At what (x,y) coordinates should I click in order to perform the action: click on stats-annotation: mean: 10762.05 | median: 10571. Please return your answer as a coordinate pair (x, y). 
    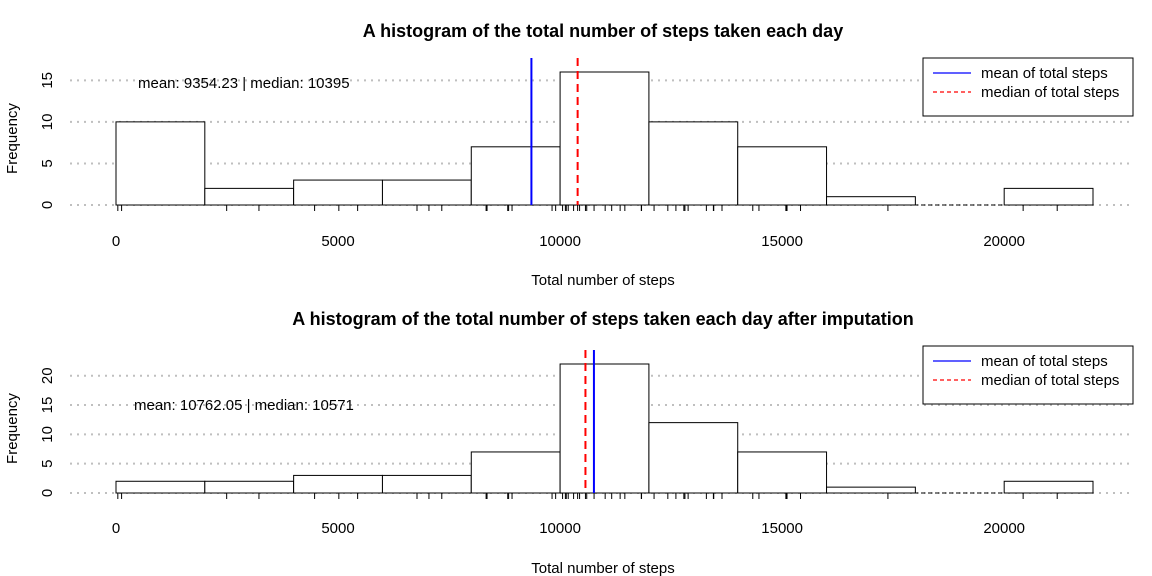
    Looking at the image, I should click on (244, 405).